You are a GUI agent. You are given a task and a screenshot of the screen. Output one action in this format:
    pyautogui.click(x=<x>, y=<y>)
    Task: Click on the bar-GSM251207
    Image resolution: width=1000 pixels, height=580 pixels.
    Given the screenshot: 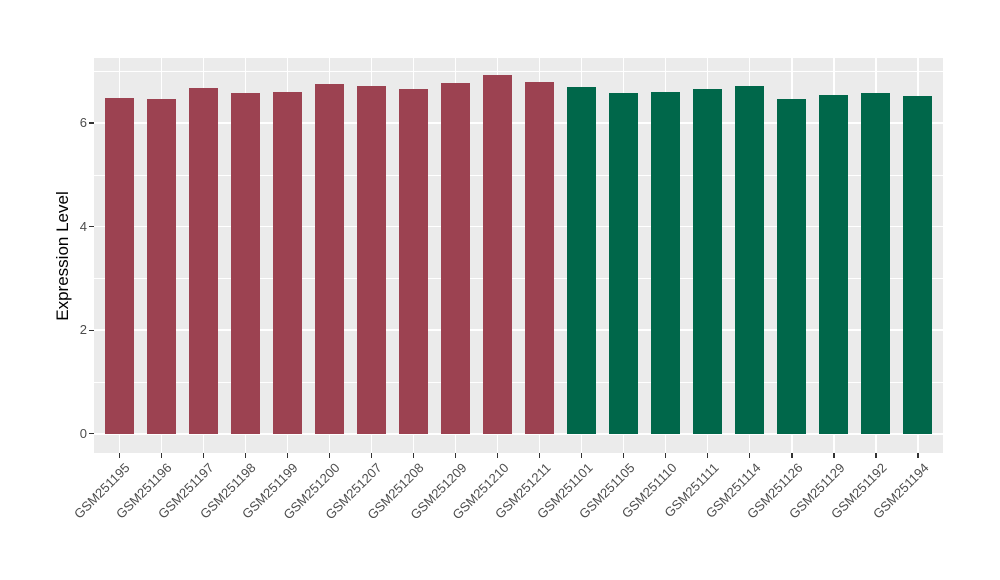 What is the action you would take?
    pyautogui.click(x=371, y=259)
    